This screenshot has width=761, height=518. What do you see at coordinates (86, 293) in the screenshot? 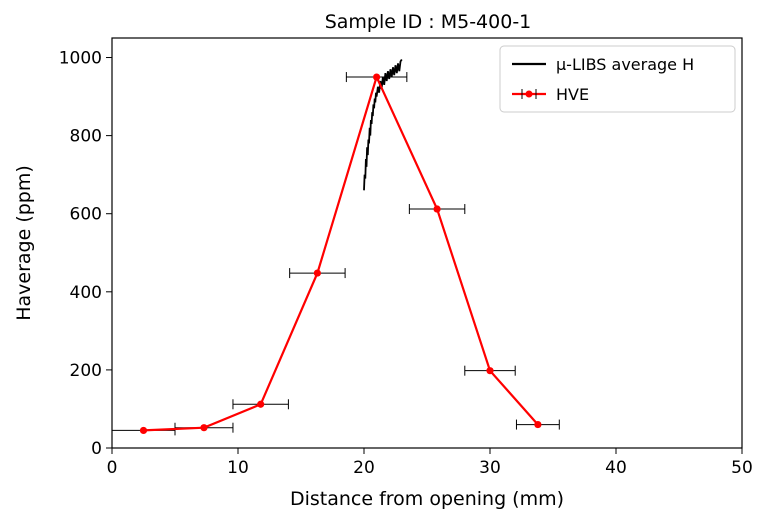
I see `y-tick-label: 400` at bounding box center [86, 293].